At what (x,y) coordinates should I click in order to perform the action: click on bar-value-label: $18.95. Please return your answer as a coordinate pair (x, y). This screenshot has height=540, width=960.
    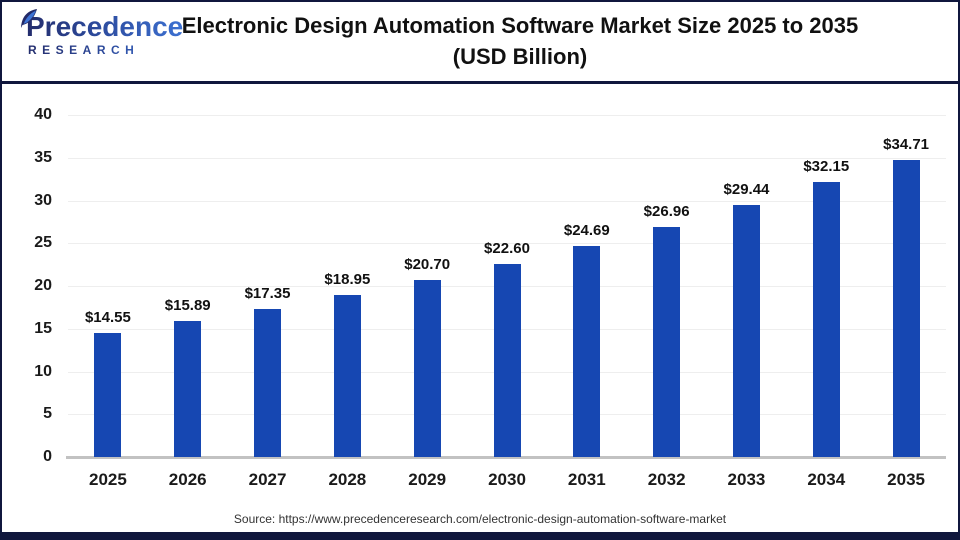
    Looking at the image, I should click on (347, 279).